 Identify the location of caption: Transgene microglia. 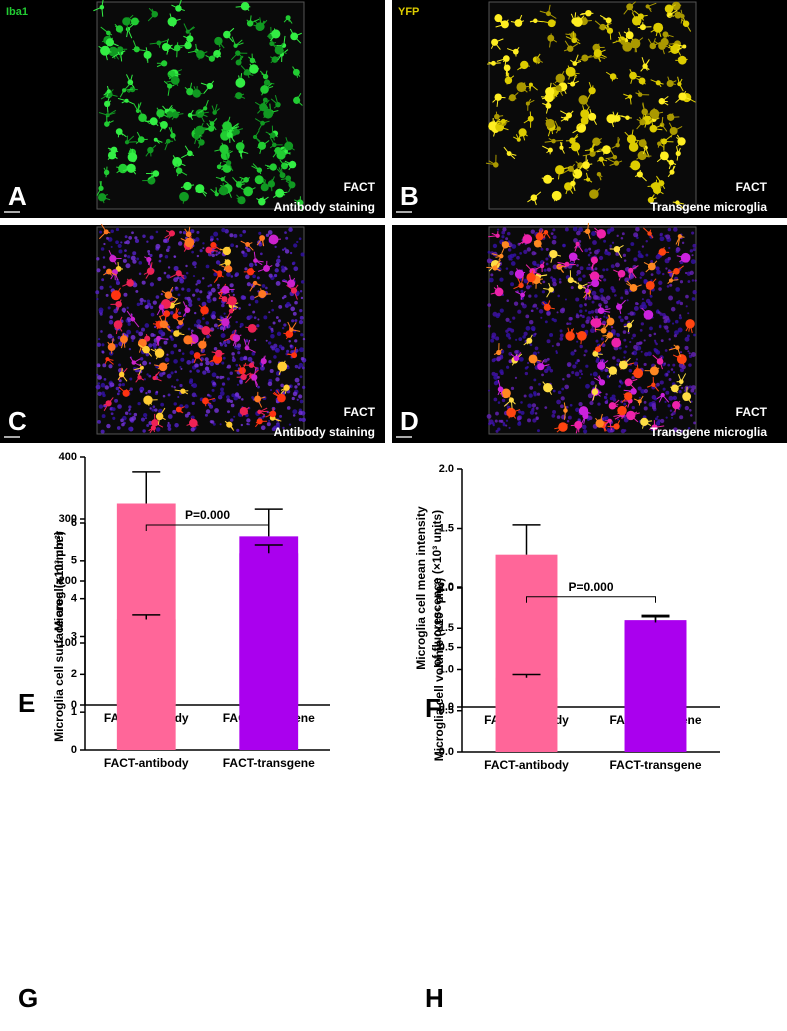
(708, 432).